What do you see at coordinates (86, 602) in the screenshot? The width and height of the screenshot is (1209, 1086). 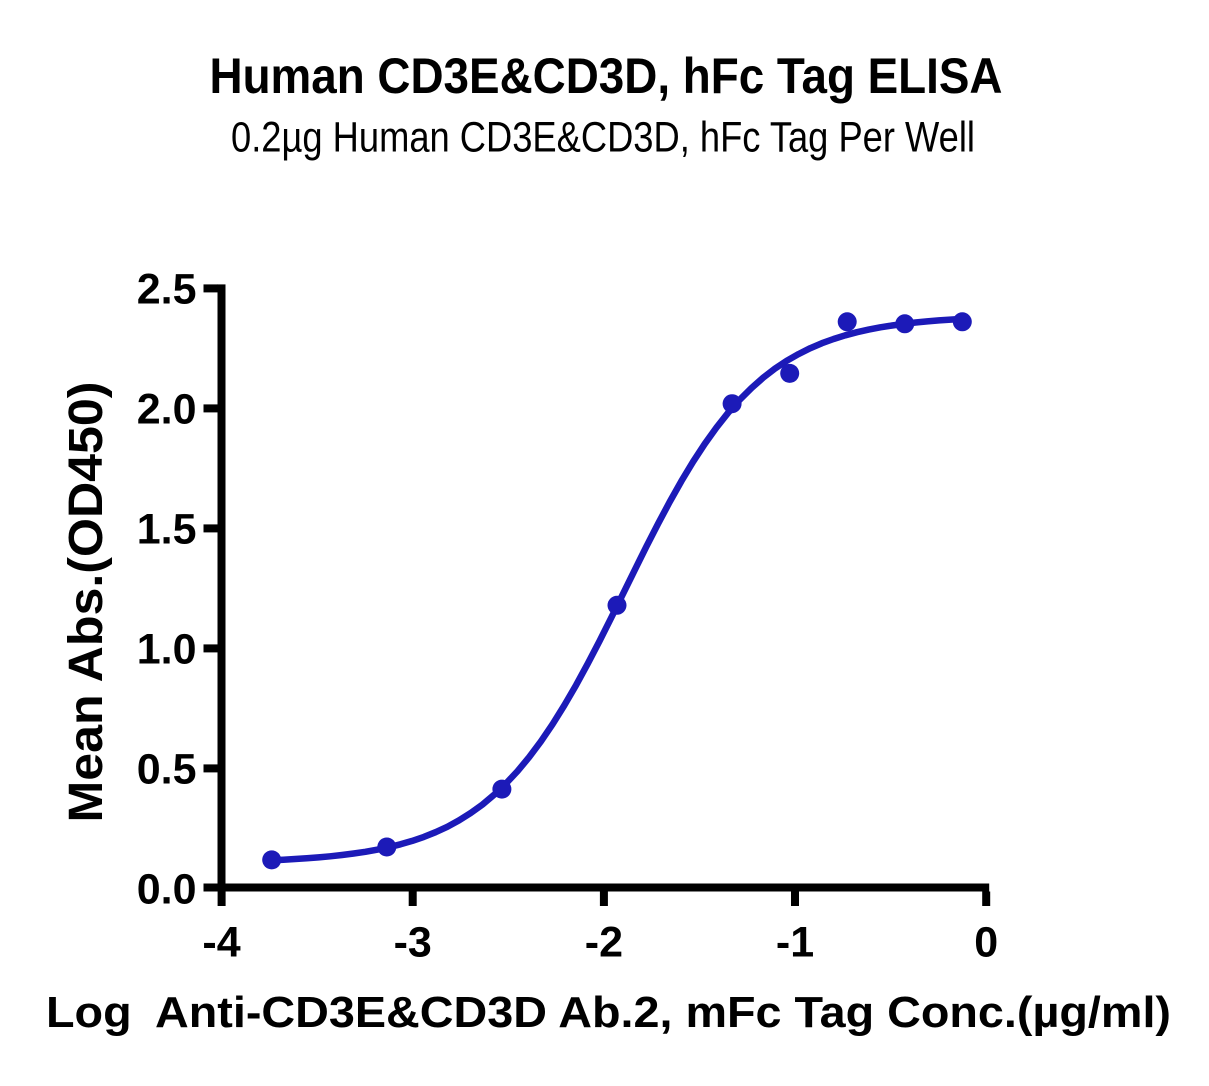 I see `svg-text: Mean Abs.(OD450)` at bounding box center [86, 602].